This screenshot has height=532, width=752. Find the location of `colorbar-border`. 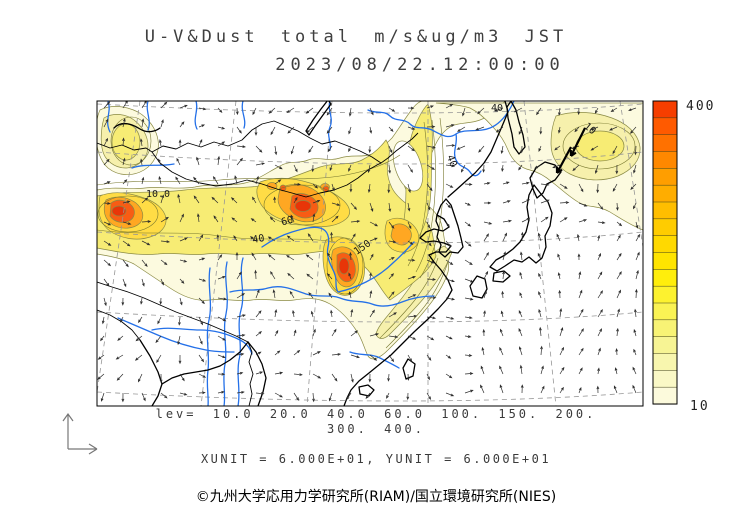

colorbar-border is located at coordinates (665, 252).